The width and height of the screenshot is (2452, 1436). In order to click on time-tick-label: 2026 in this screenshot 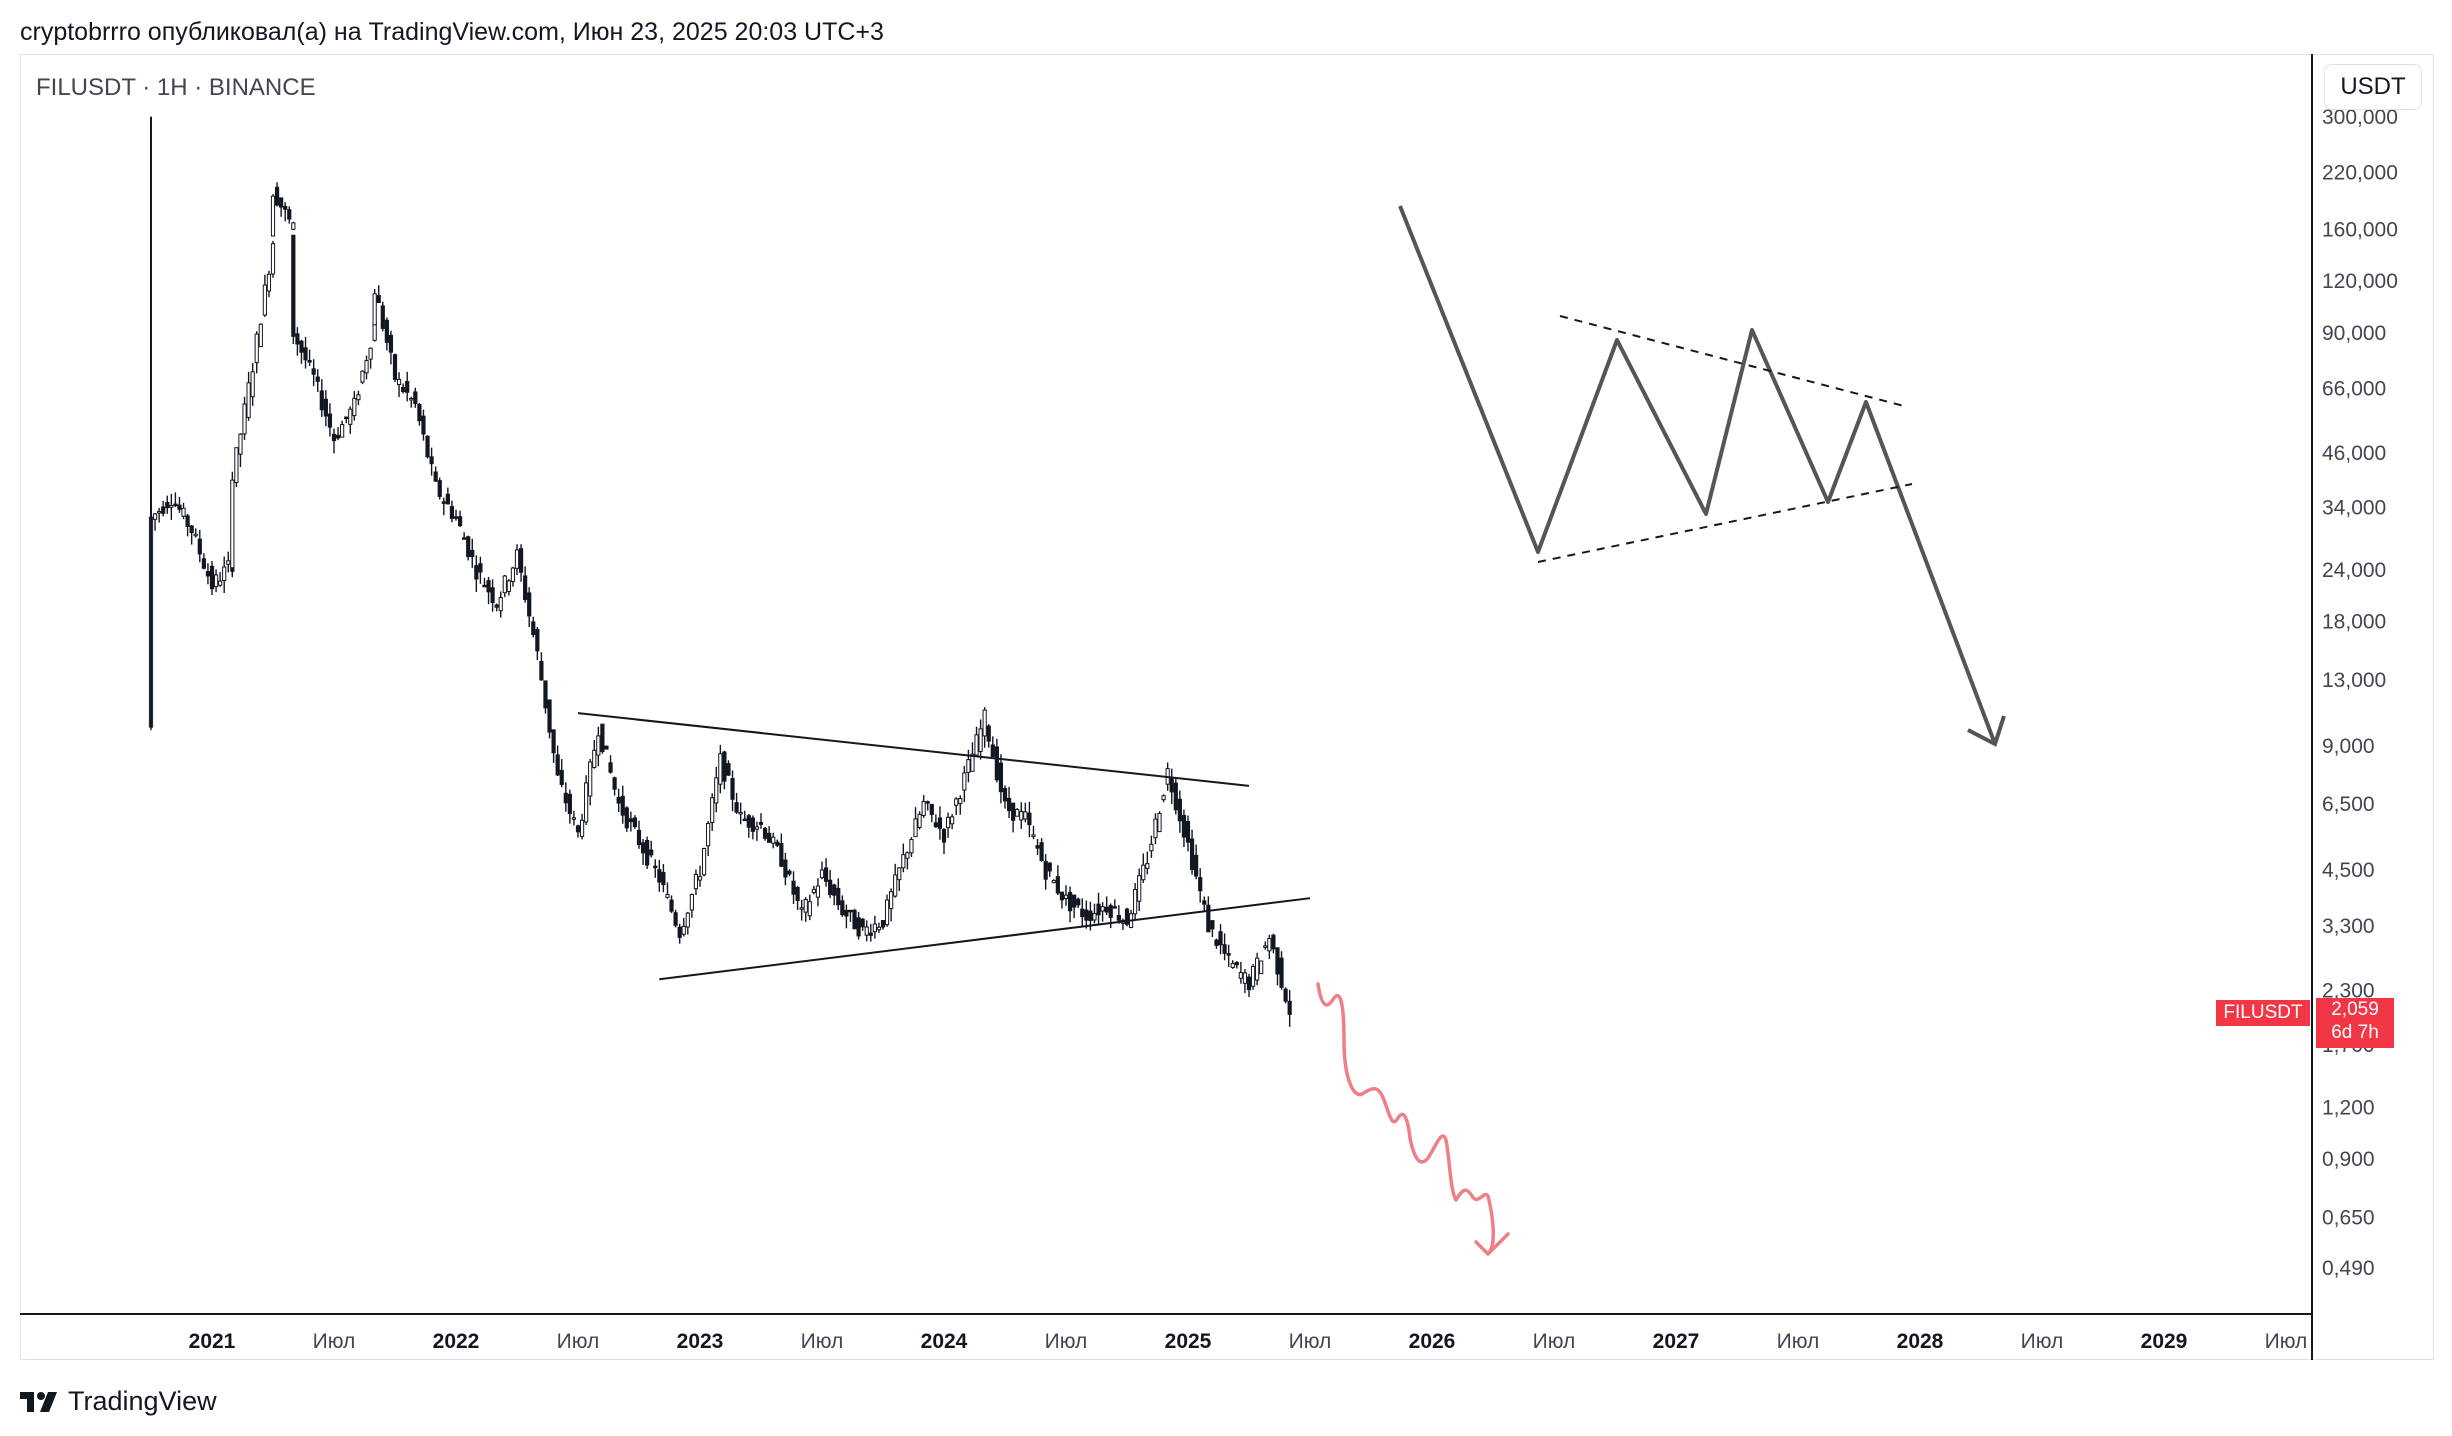, I will do `click(1432, 1341)`.